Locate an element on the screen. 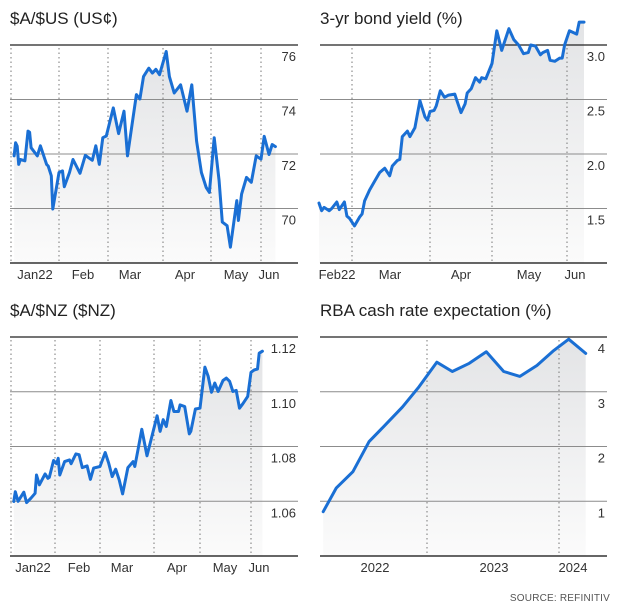 The height and width of the screenshot is (609, 620). x-tick-label: 2022 is located at coordinates (375, 567).